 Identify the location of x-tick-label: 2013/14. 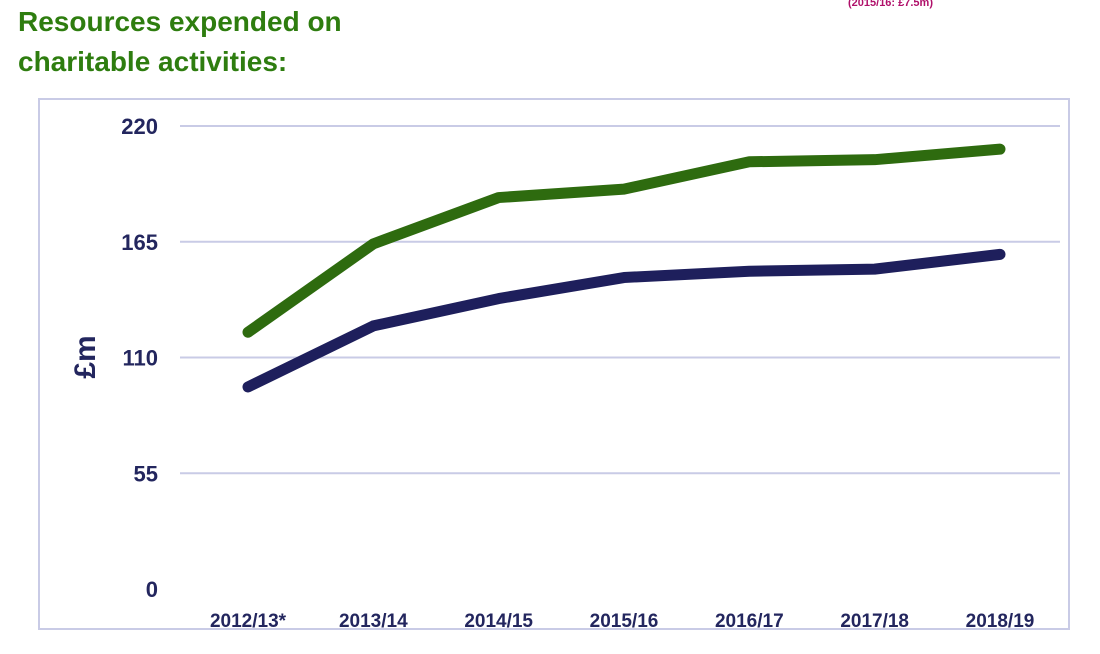
(373, 621).